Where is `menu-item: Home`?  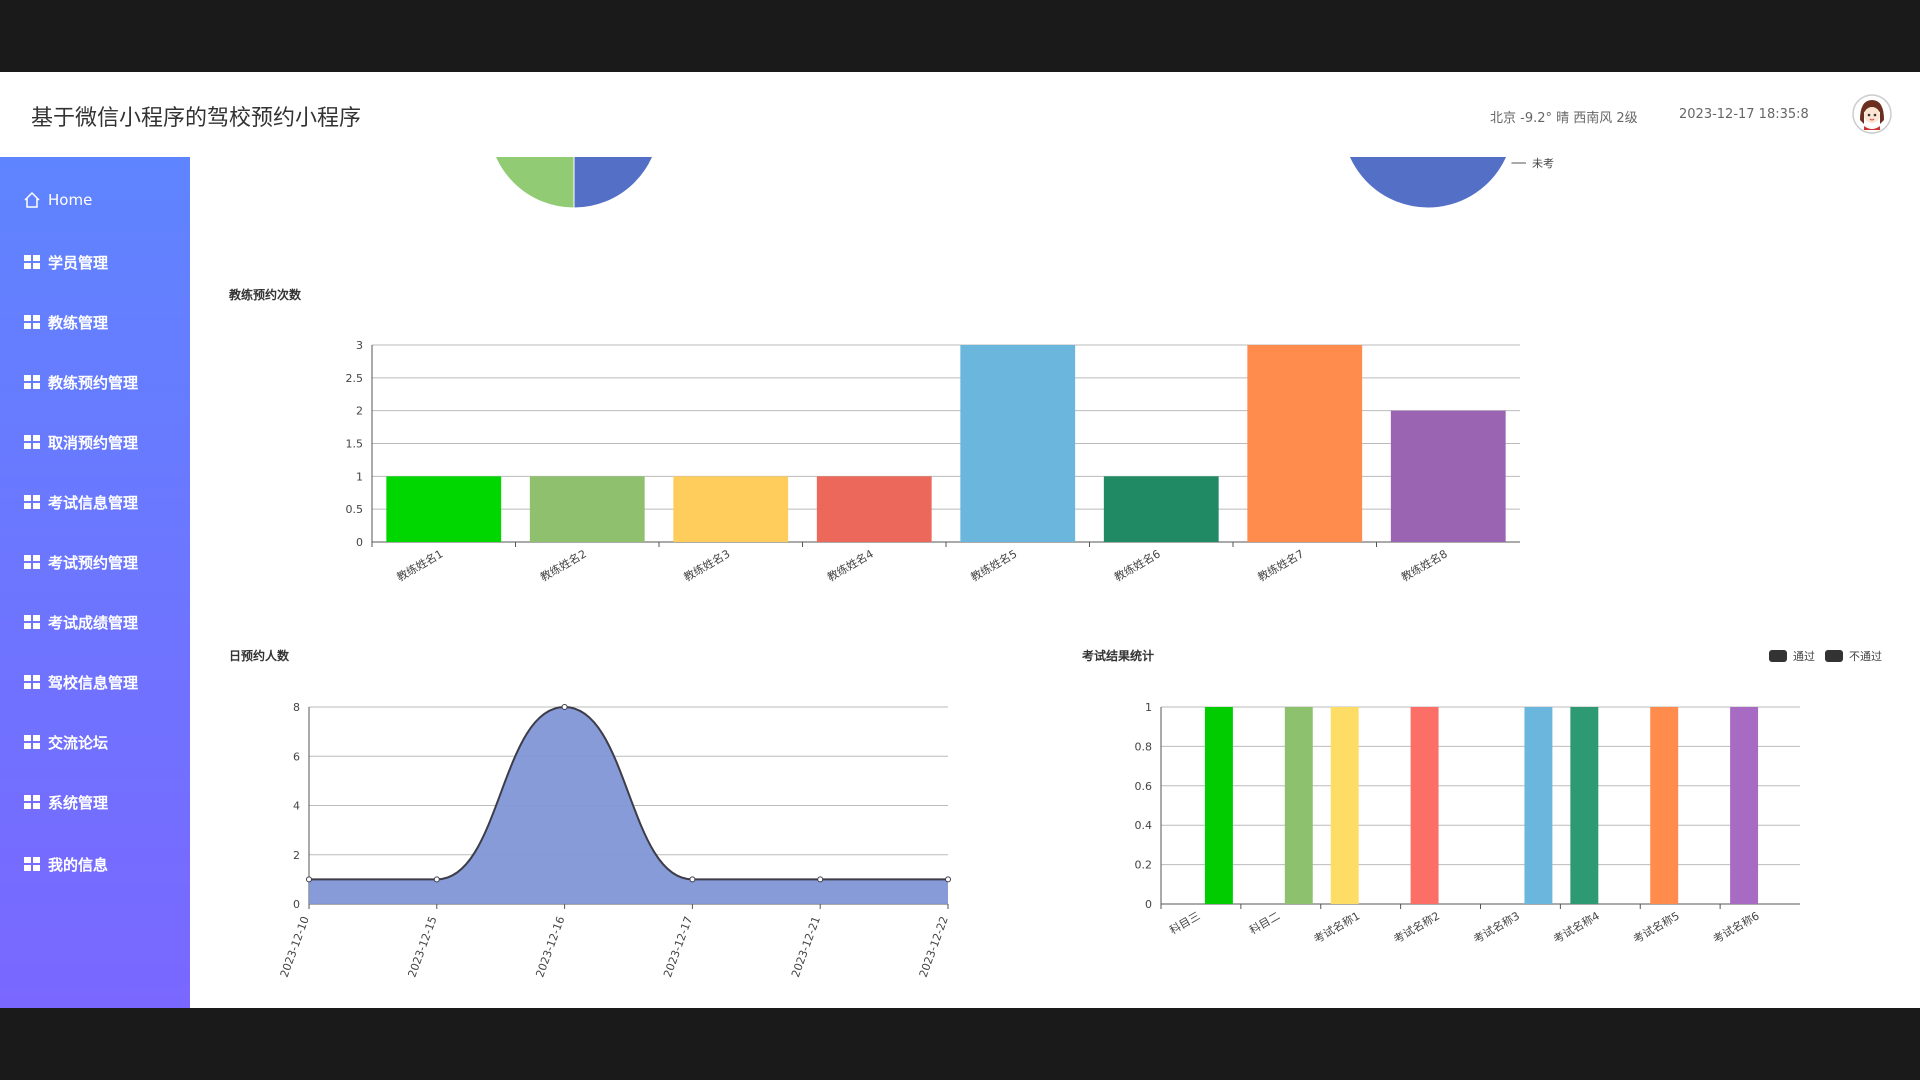 menu-item: Home is located at coordinates (57, 200).